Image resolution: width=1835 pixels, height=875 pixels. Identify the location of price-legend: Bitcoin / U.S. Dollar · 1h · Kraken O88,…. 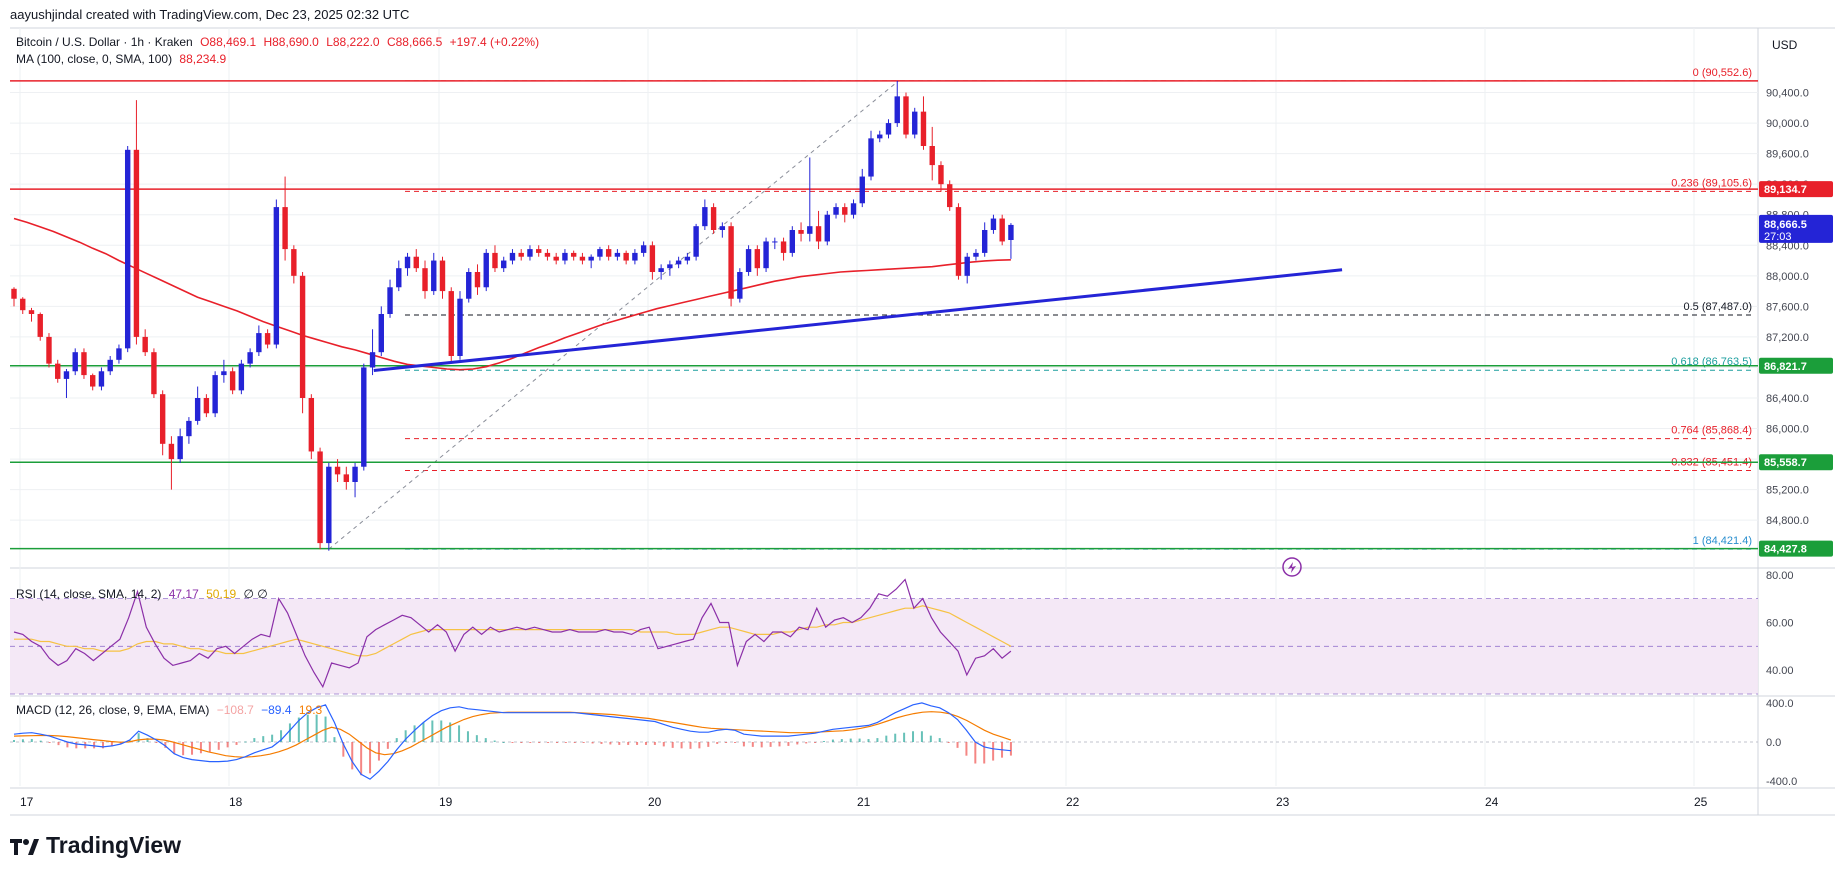
(279, 42).